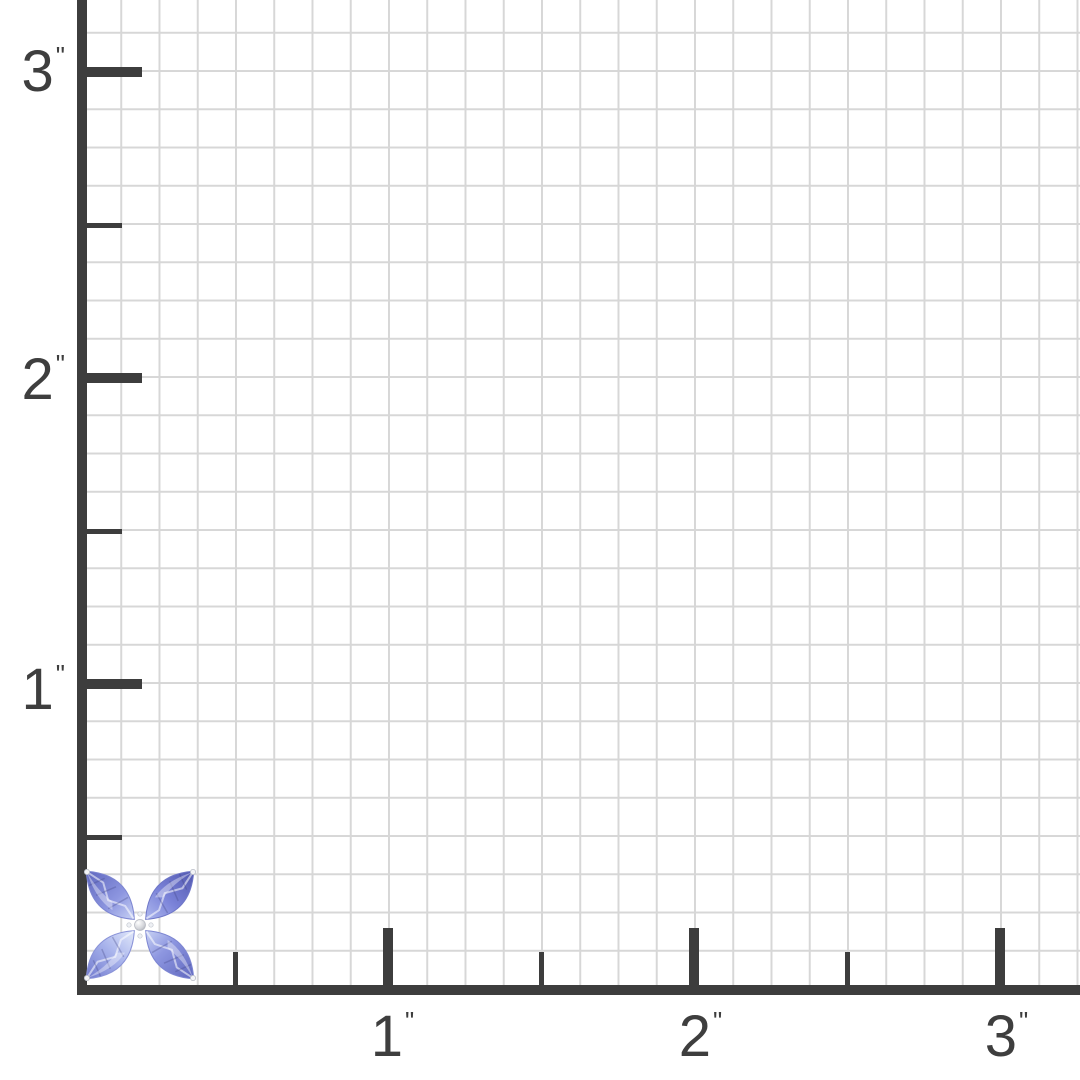  I want to click on x-axis-label-2in: 2", so click(700, 1037).